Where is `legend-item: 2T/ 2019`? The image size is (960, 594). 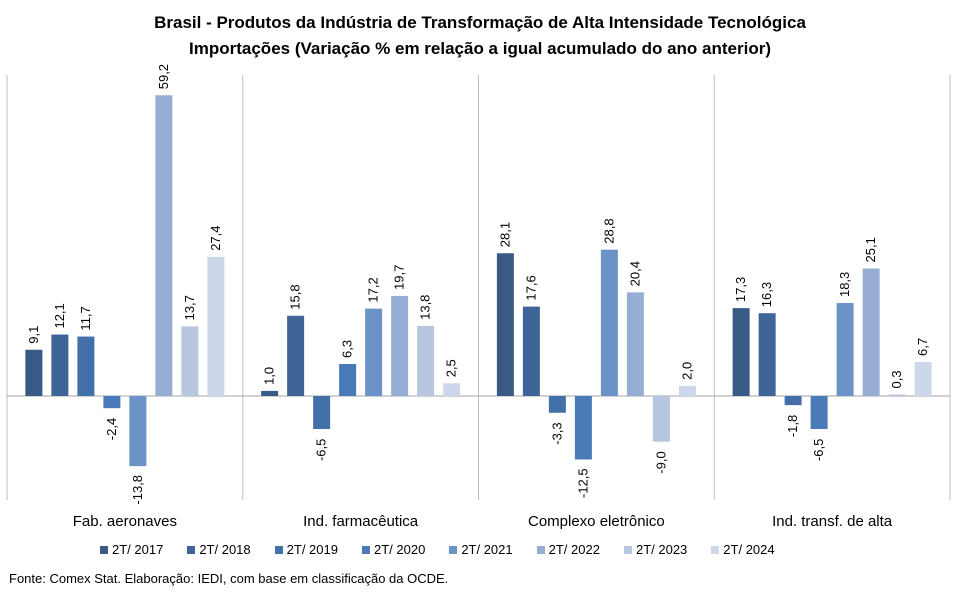 legend-item: 2T/ 2019 is located at coordinates (306, 549).